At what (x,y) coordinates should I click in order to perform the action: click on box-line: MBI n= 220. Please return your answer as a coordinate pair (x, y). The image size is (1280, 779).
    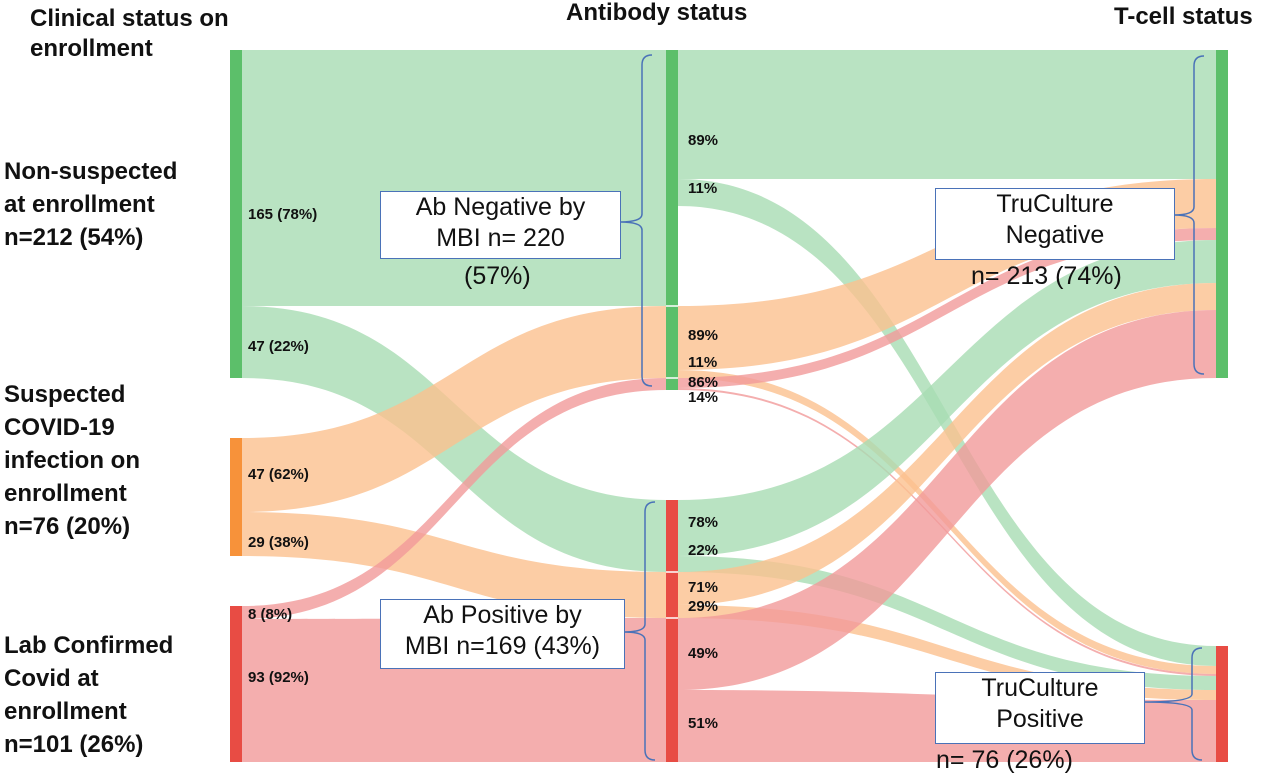
    Looking at the image, I should click on (500, 238).